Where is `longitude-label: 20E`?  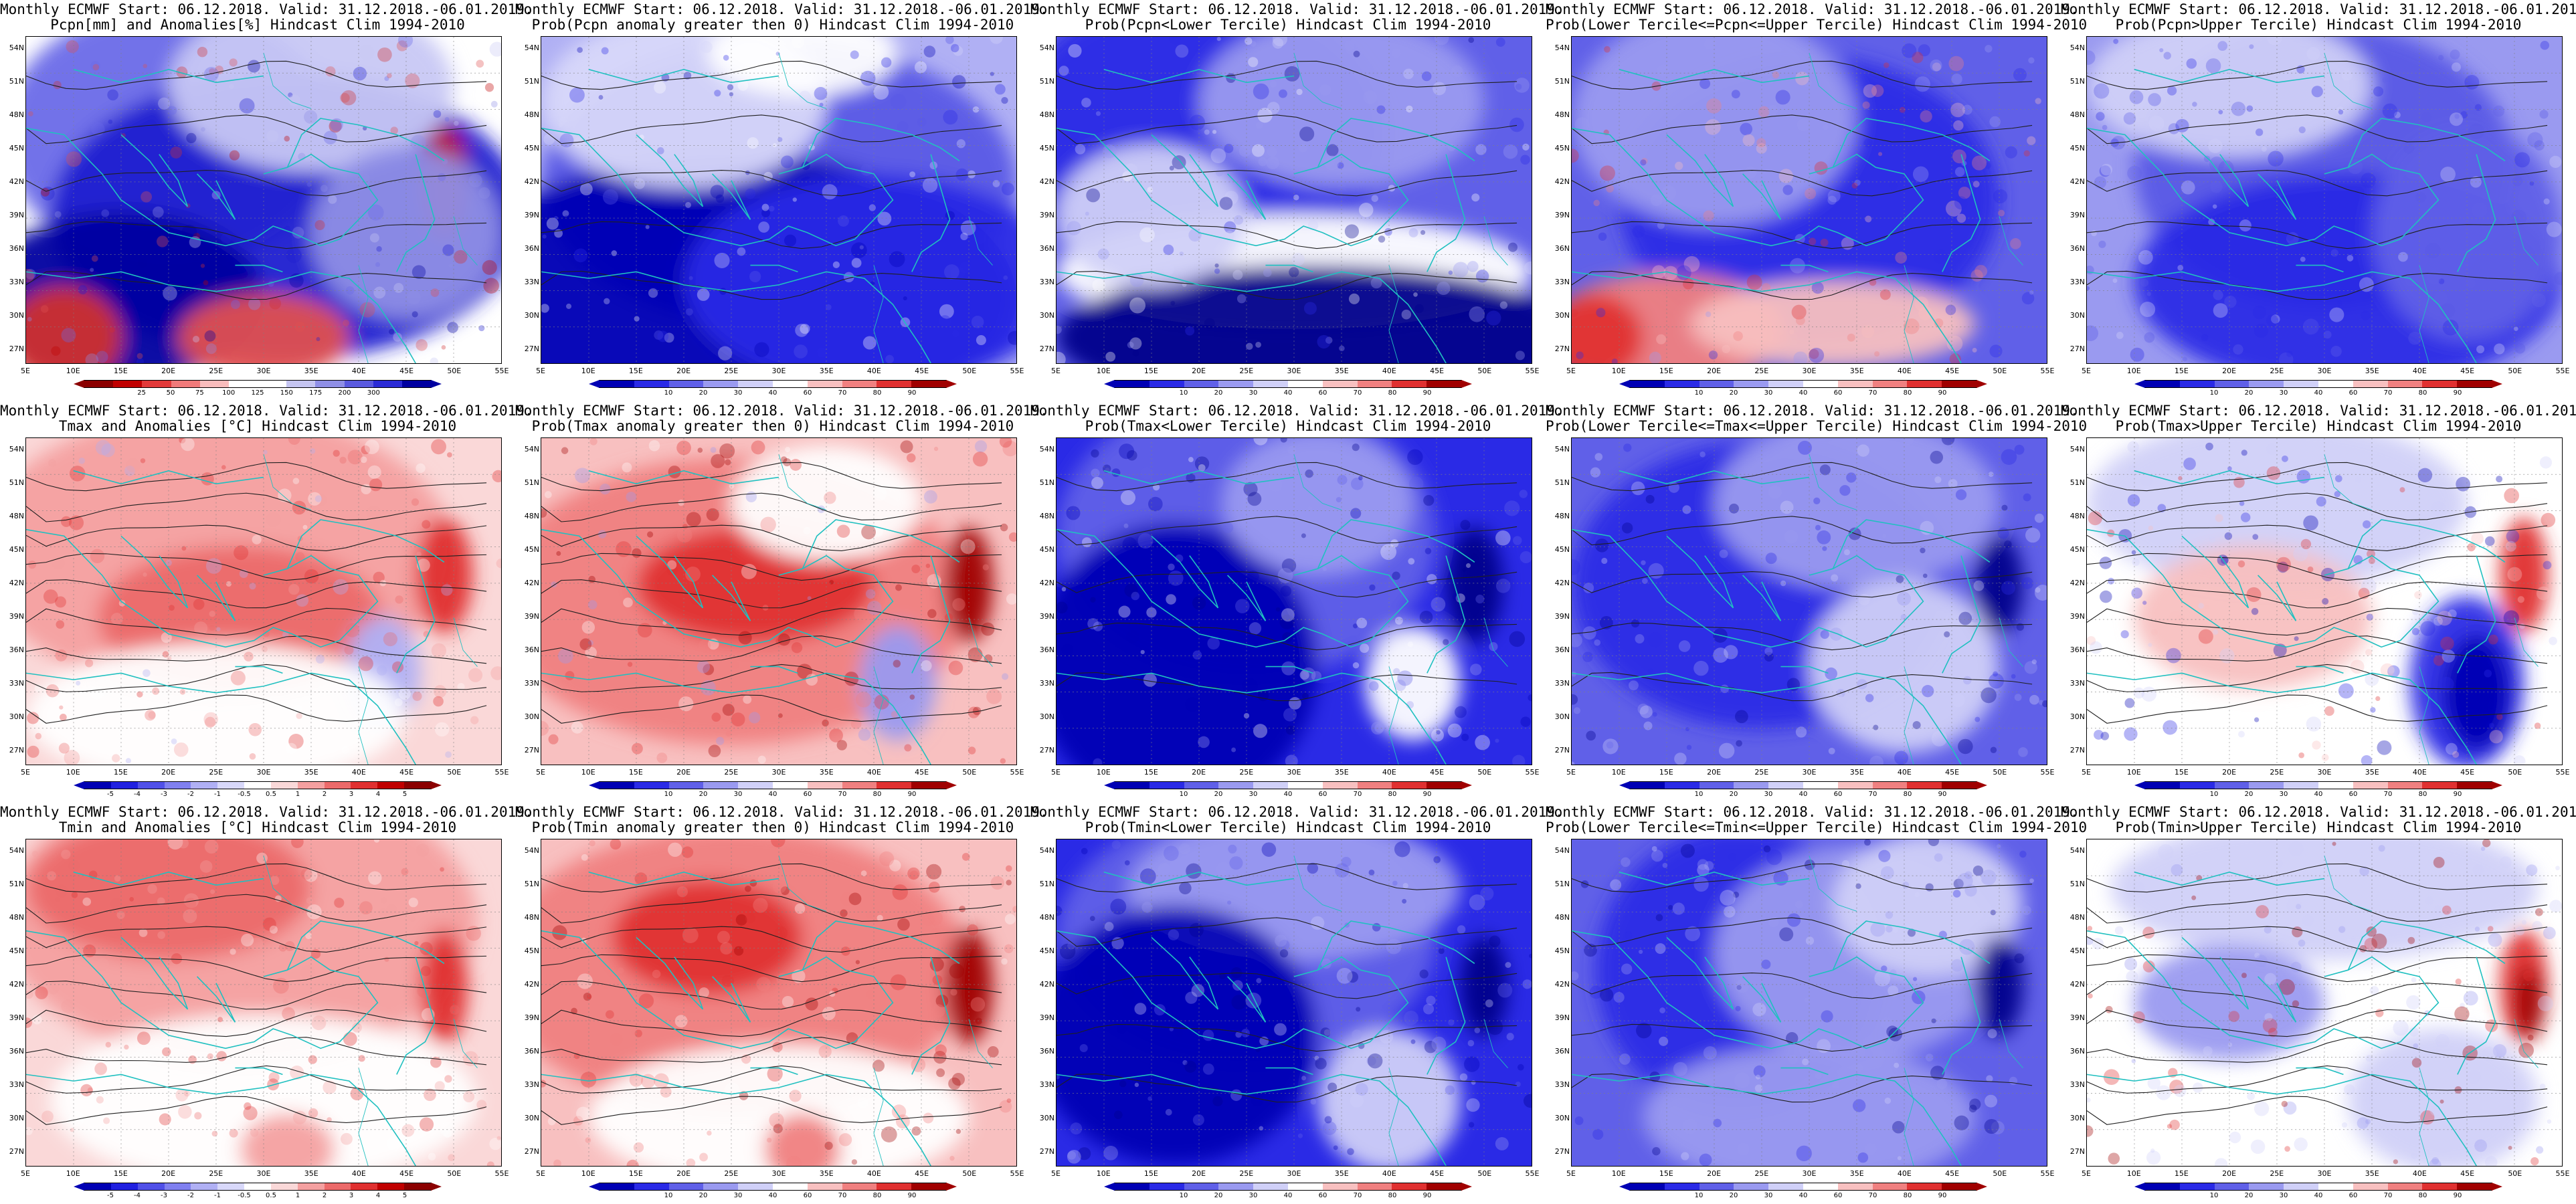 longitude-label: 20E is located at coordinates (168, 1173).